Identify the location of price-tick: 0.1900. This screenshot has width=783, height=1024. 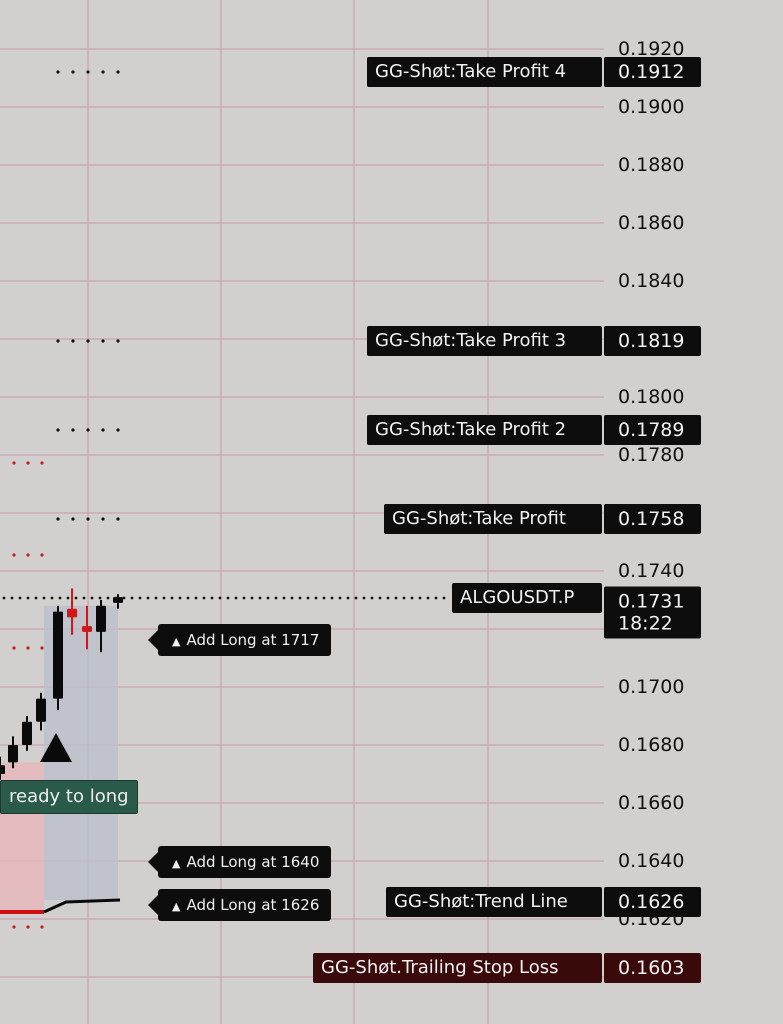
(651, 107).